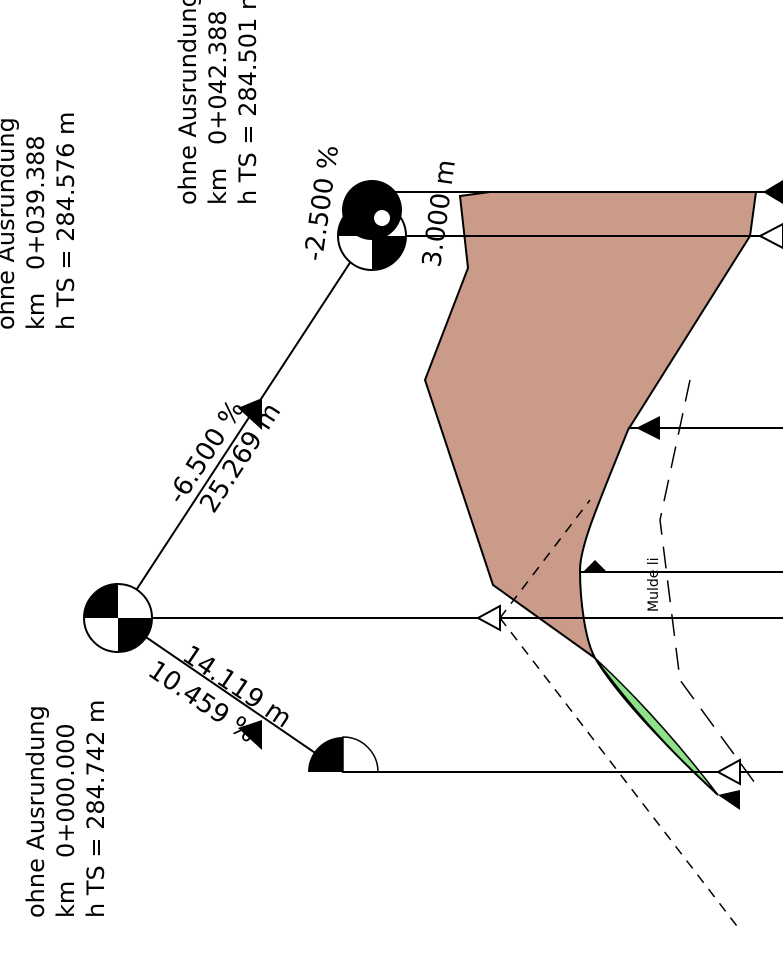  I want to click on arrow-r6, so click(729, 800).